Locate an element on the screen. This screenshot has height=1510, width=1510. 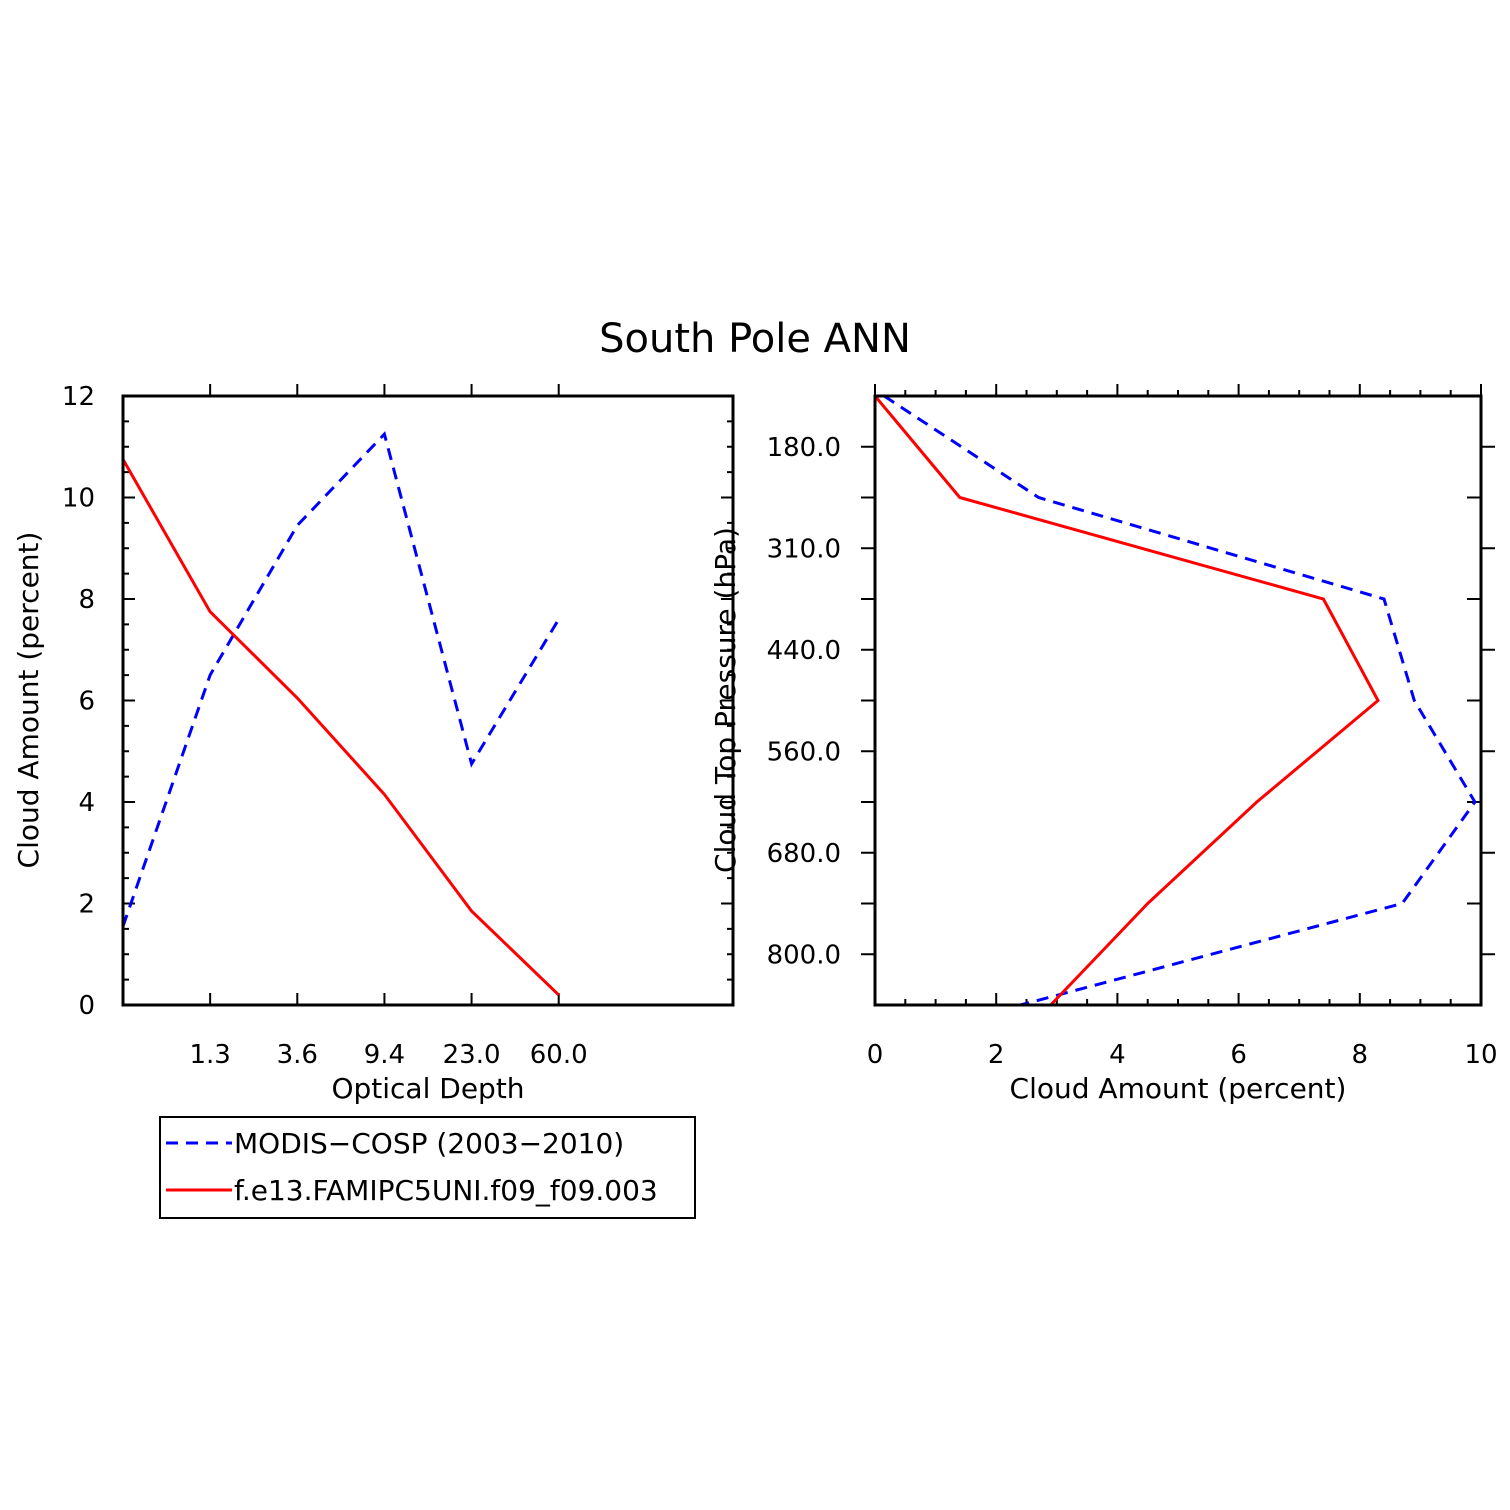
right-y-tick-label: 440.0 is located at coordinates (804, 651).